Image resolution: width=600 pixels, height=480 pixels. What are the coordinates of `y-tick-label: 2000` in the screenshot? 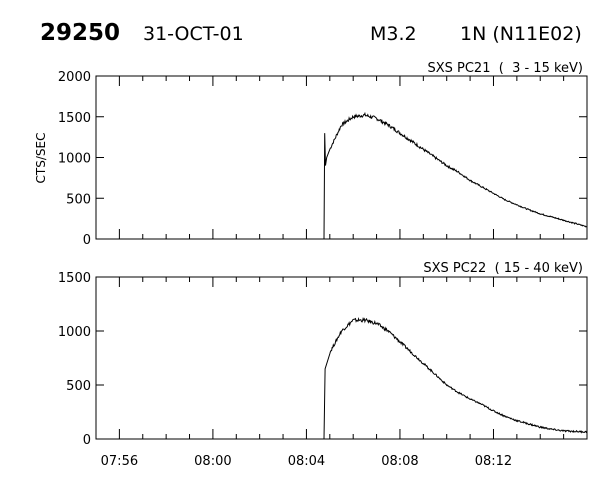 It's located at (74, 77).